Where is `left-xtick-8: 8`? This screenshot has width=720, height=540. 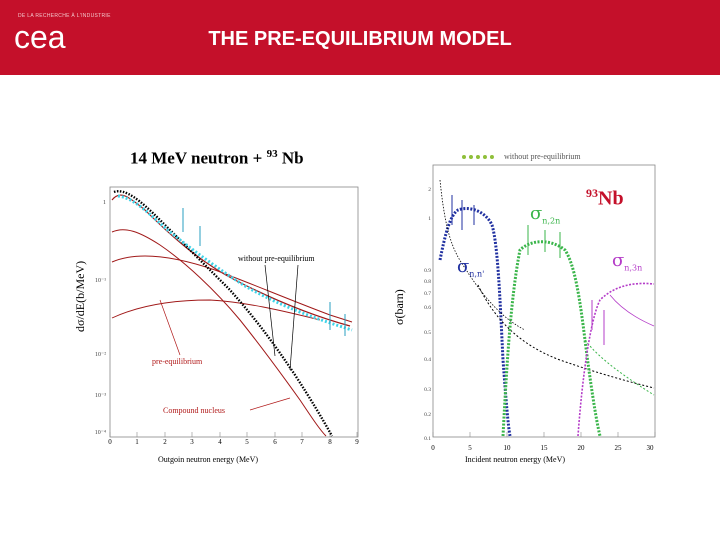 left-xtick-8: 8 is located at coordinates (330, 442).